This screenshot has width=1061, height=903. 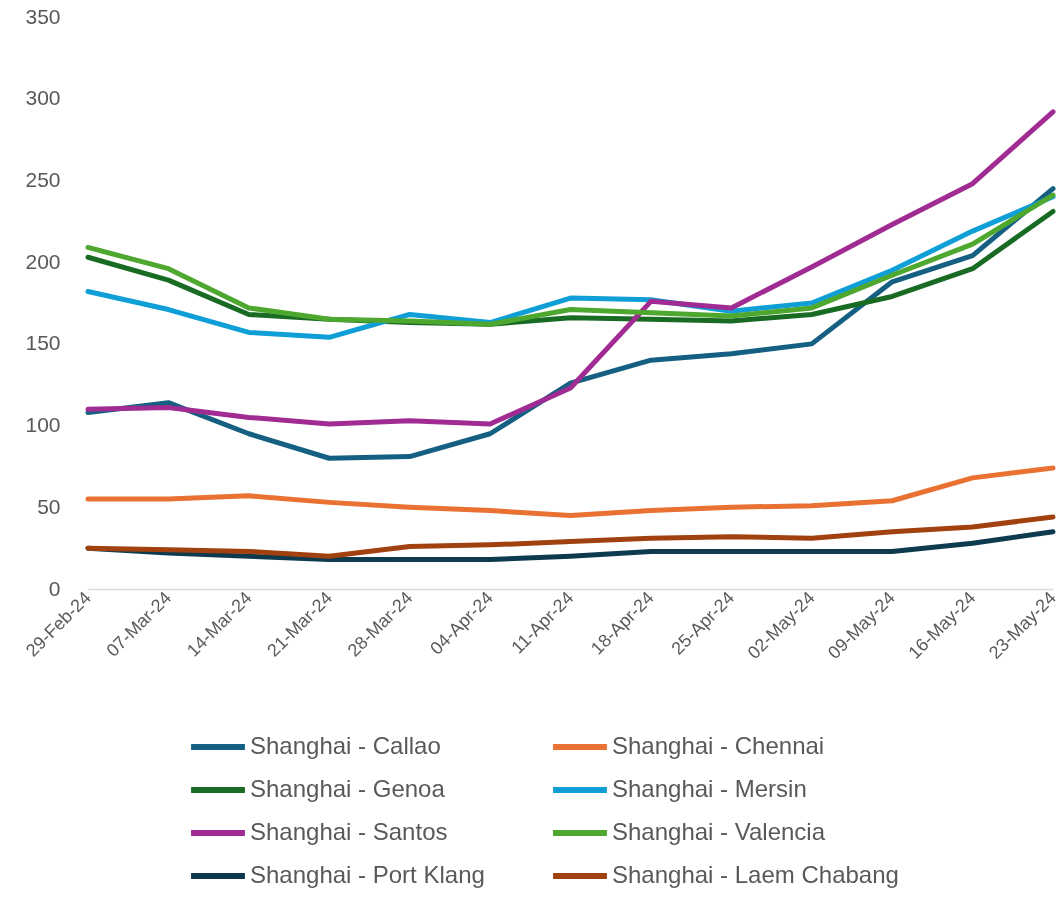 I want to click on legend-label: Shanghai - Mersin, so click(x=709, y=788).